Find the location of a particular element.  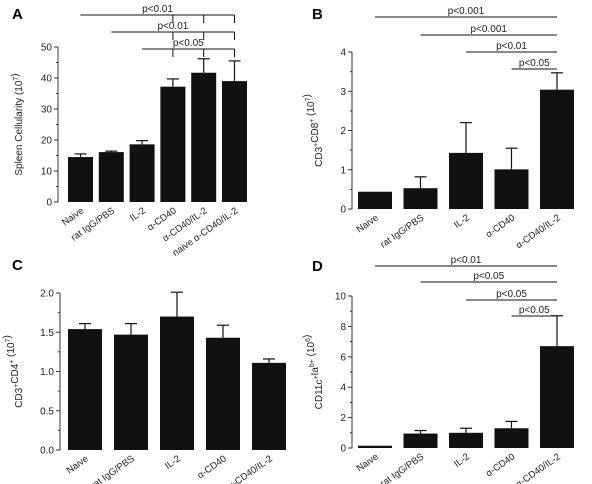

y-tick-label: 20 is located at coordinates (47, 141).